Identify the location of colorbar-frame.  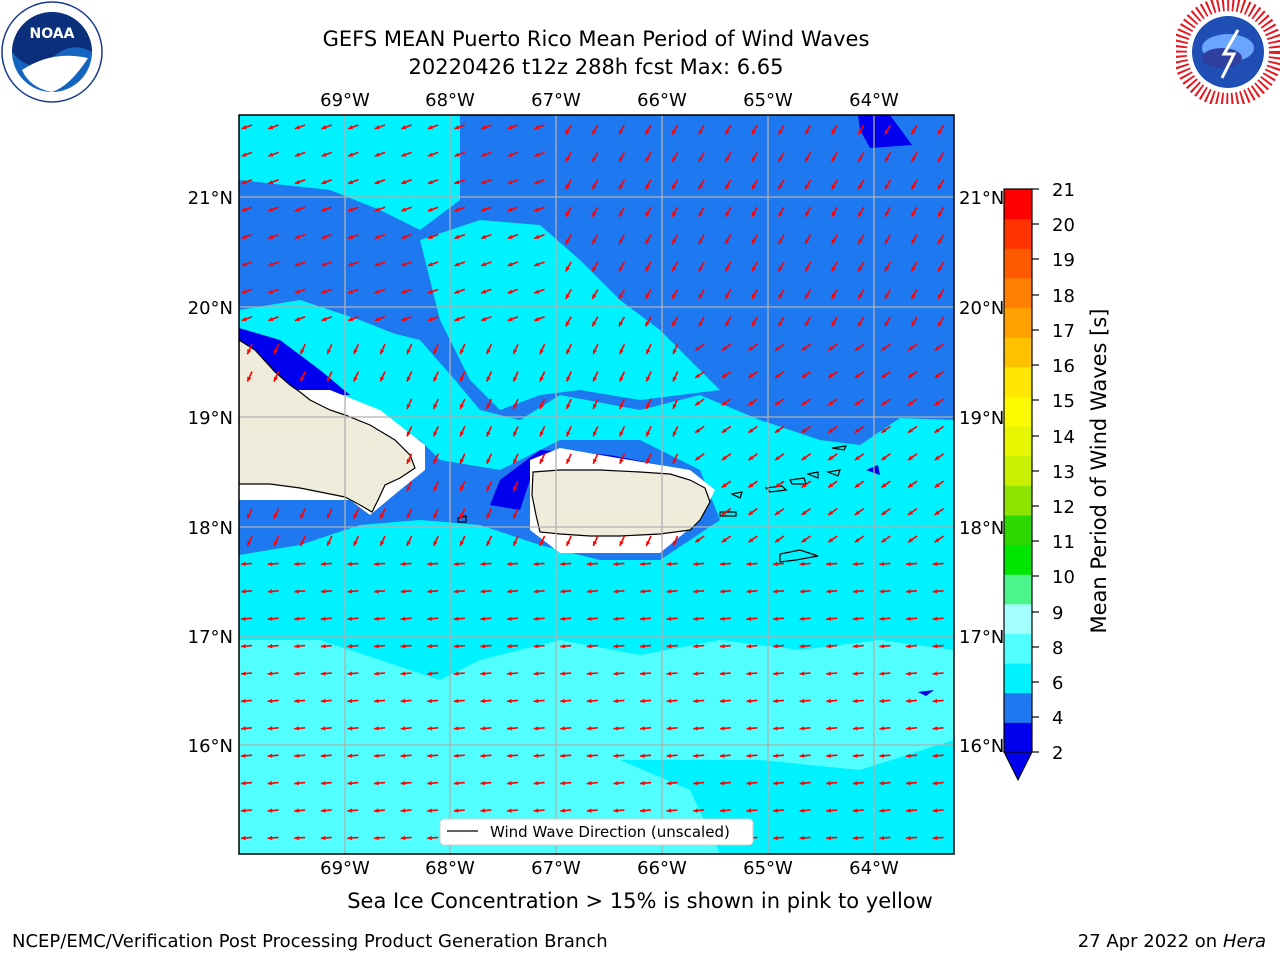
(1018, 470).